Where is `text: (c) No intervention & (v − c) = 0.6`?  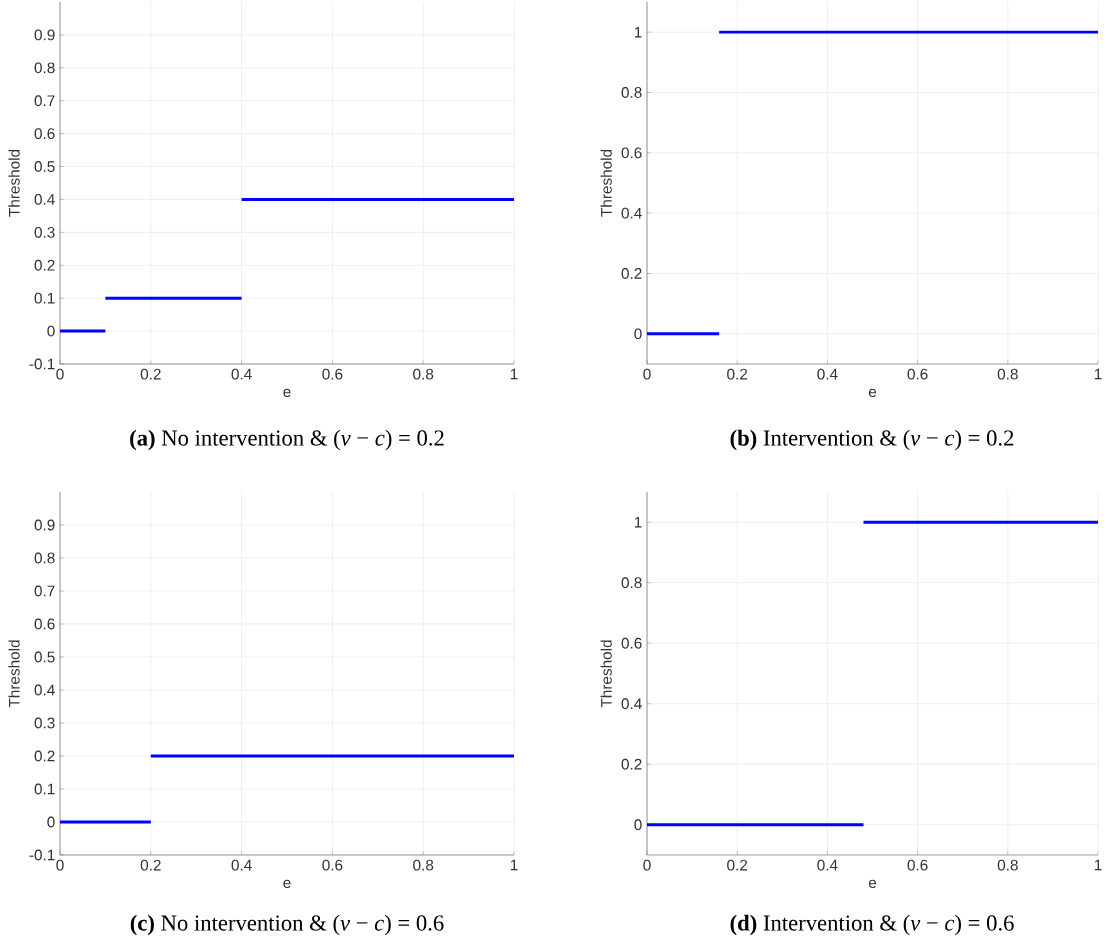
text: (c) No intervention & (v − c) = 0.6 is located at coordinates (287, 925).